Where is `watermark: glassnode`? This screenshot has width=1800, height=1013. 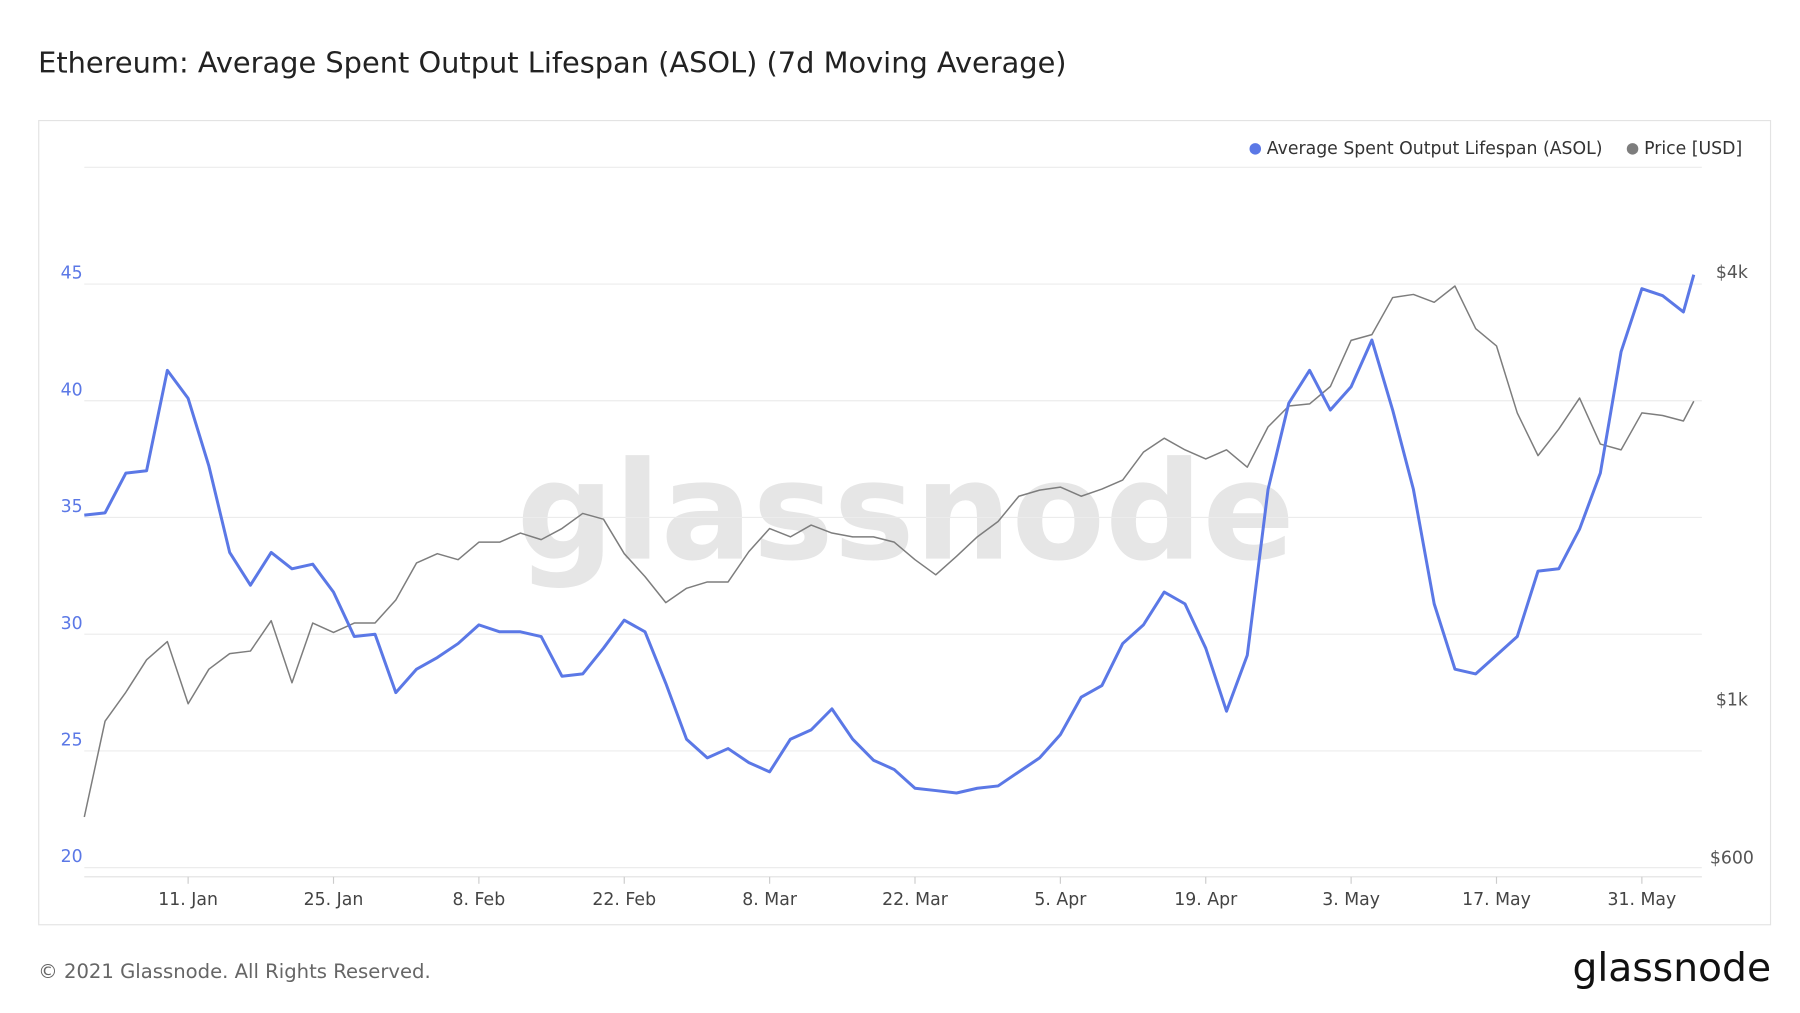 watermark: glassnode is located at coordinates (906, 513).